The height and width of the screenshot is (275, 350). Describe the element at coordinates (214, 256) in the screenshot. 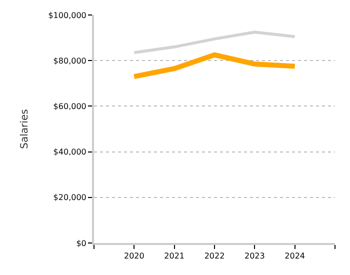

I see `x-tick-label: 2022` at that location.